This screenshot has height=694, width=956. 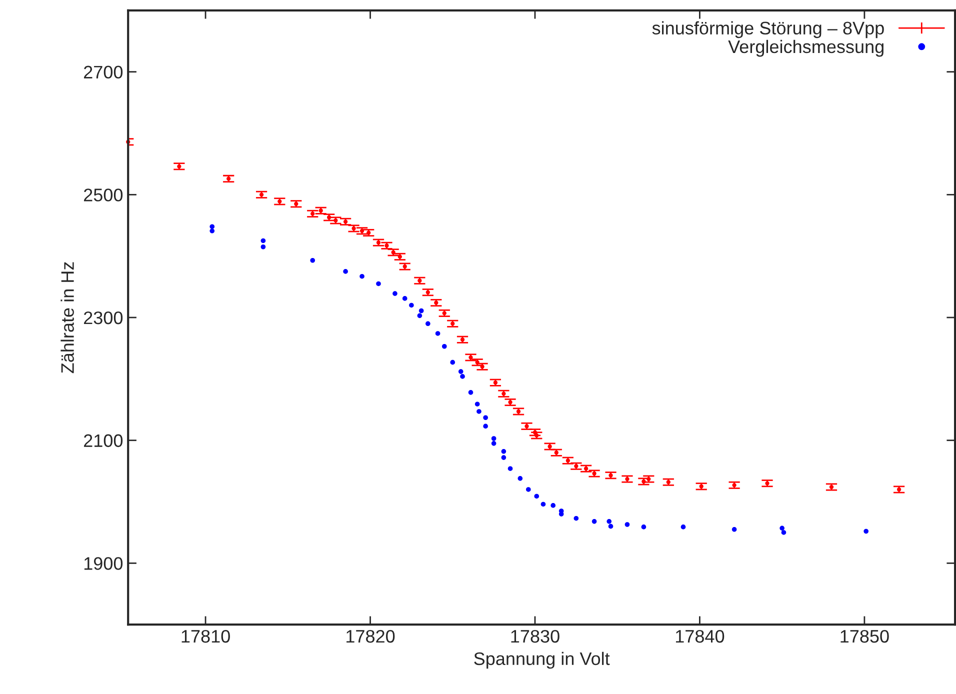 I want to click on legend-label: Vergleichsmessung, so click(x=806, y=48).